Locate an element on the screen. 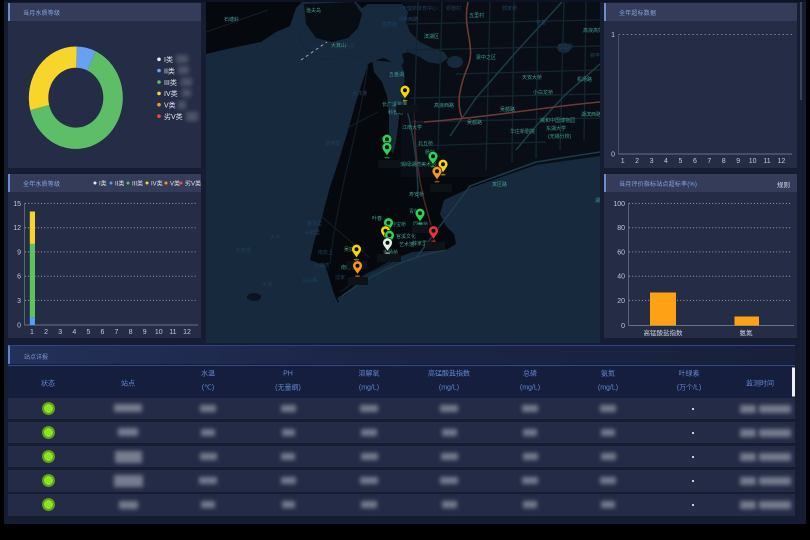  svg-text: 邓巷村 is located at coordinates (453, 8).